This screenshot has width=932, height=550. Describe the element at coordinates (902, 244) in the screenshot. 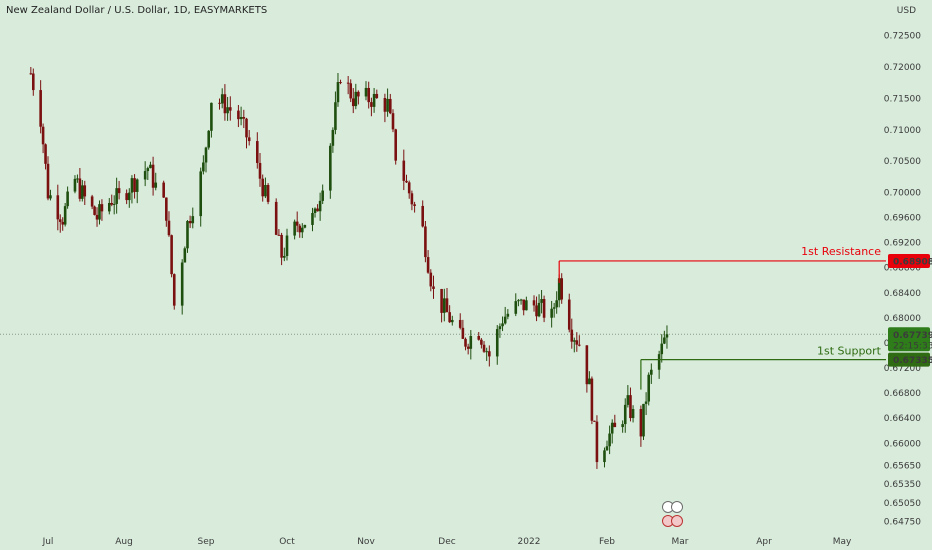

I see `price-tick-label: 0.69200` at that location.